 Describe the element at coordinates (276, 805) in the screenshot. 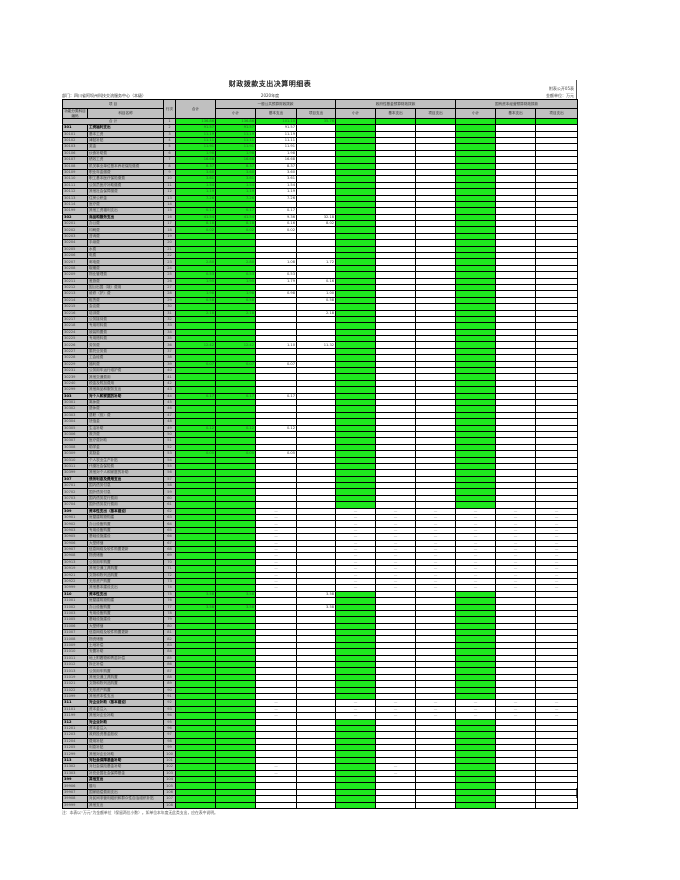

I see `cell-general-basic` at that location.